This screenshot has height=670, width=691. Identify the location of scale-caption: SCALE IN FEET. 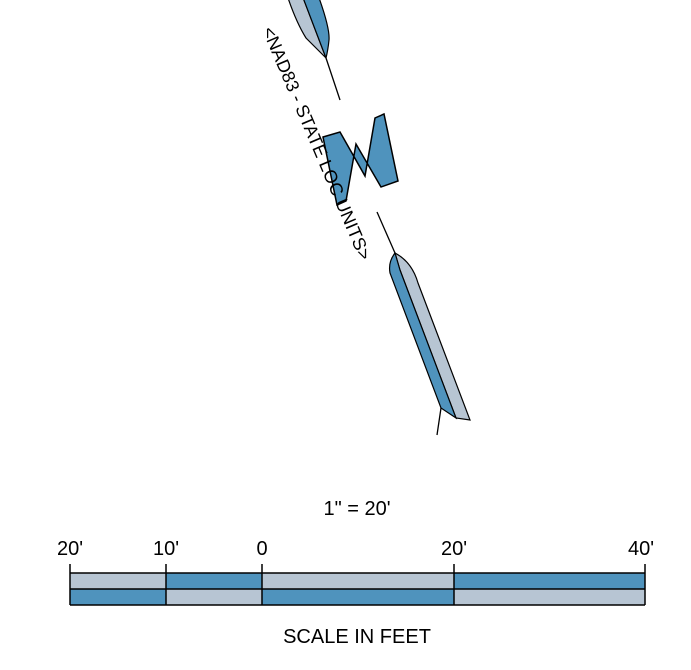
(357, 637).